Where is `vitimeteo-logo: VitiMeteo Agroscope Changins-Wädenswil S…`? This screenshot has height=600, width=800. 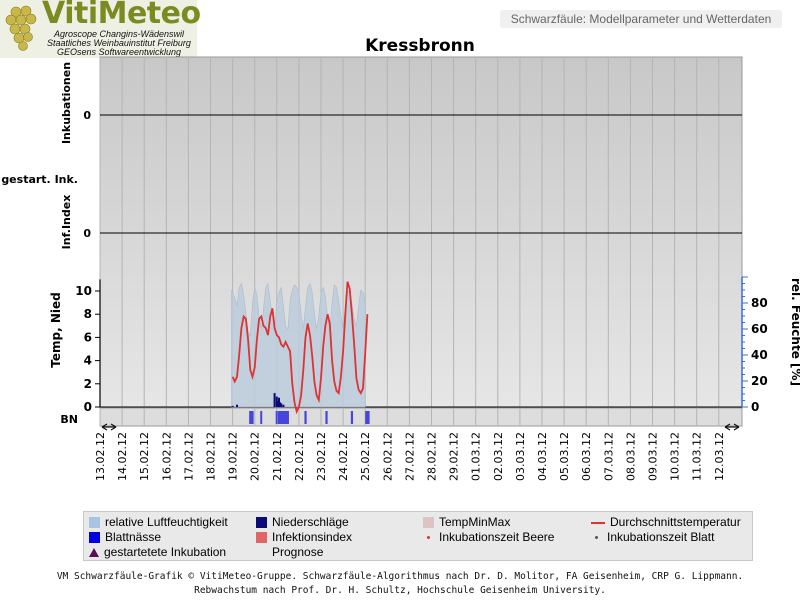 vitimeteo-logo: VitiMeteo Agroscope Changins-Wädenswil S… is located at coordinates (100, 29).